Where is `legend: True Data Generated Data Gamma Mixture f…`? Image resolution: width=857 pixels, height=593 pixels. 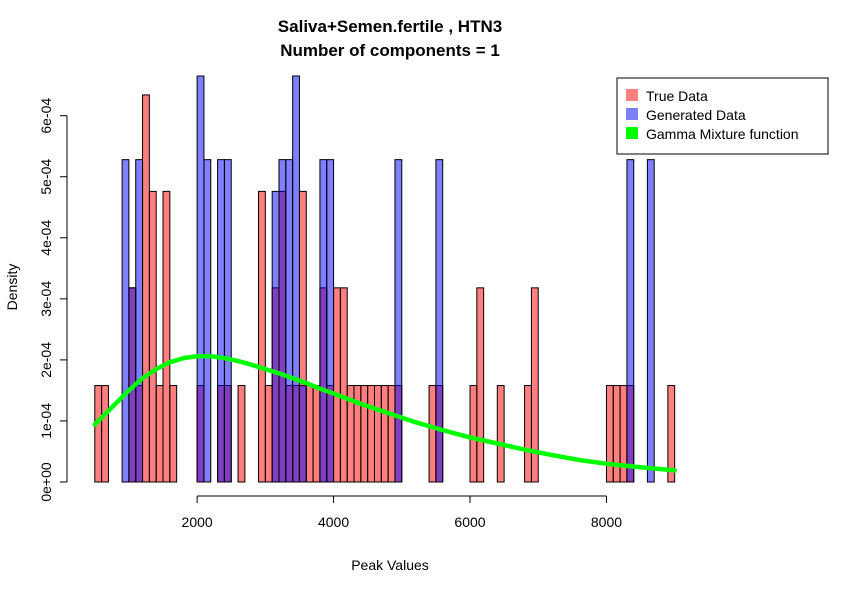 legend: True Data Generated Data Gamma Mixture f… is located at coordinates (722, 116).